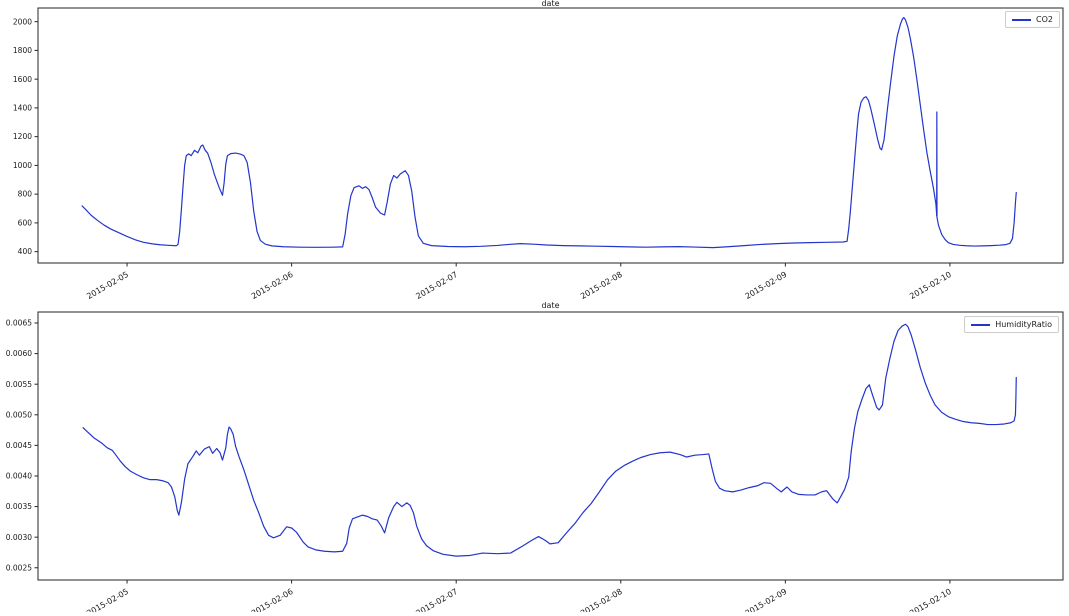 The height and width of the screenshot is (616, 1069). I want to click on y-tick-label: 0.0060, so click(19, 353).